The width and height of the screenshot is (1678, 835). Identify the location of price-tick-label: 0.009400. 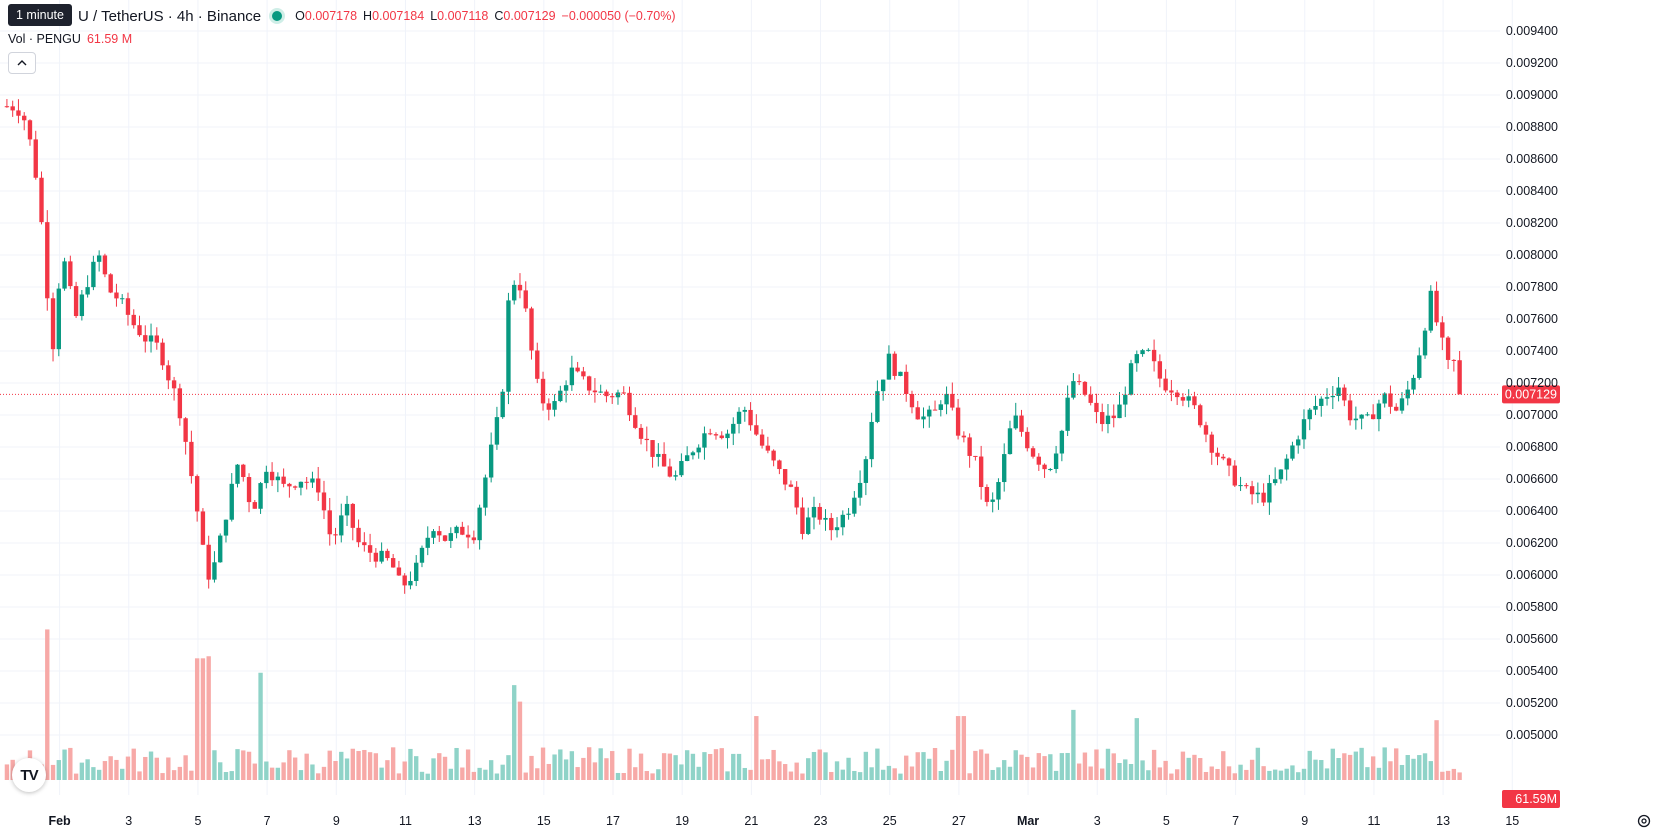
(1532, 31).